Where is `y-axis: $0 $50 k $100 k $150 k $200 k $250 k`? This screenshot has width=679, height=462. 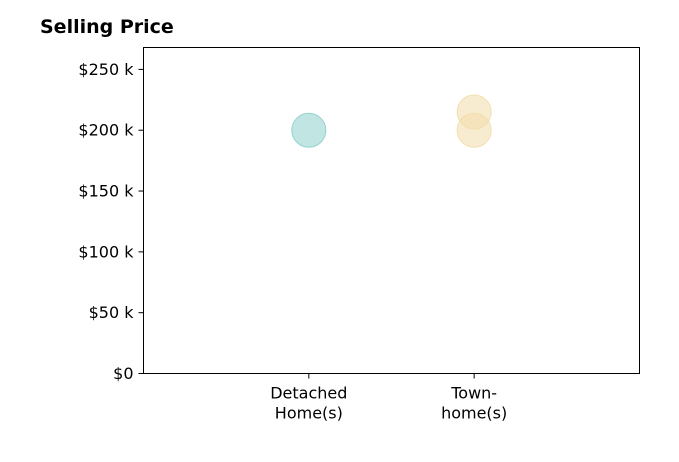 y-axis: $0 $50 k $100 k $150 k $200 k $250 k is located at coordinates (111, 221).